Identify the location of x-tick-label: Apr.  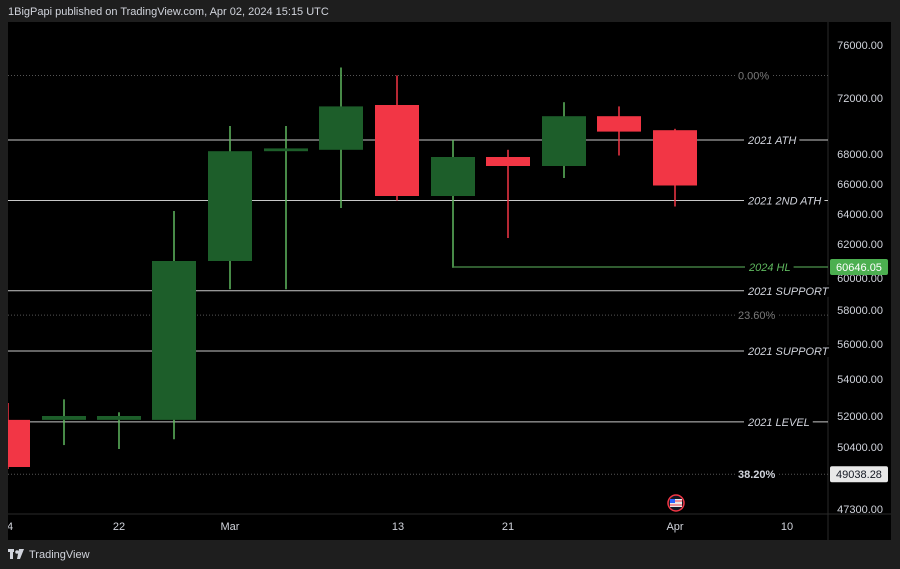
(674, 527).